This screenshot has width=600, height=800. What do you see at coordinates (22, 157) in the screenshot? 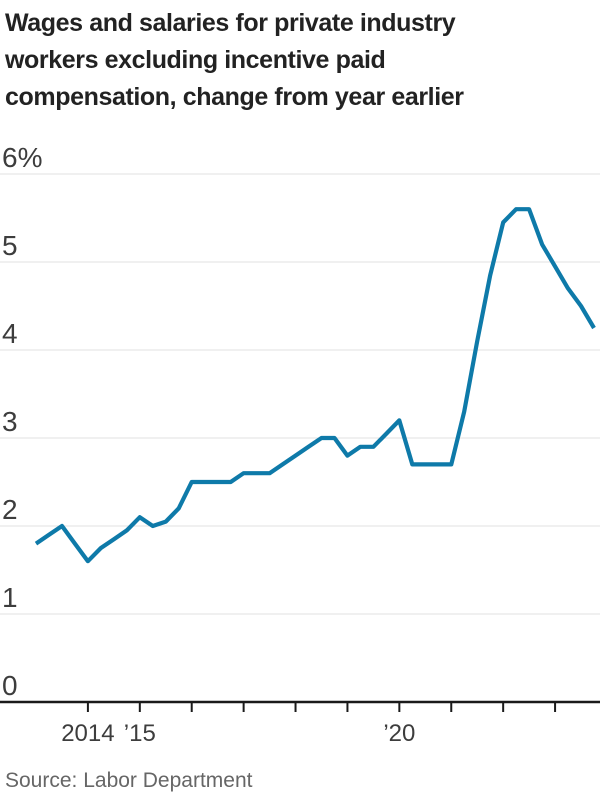
I see `y-axis-label: 6%` at bounding box center [22, 157].